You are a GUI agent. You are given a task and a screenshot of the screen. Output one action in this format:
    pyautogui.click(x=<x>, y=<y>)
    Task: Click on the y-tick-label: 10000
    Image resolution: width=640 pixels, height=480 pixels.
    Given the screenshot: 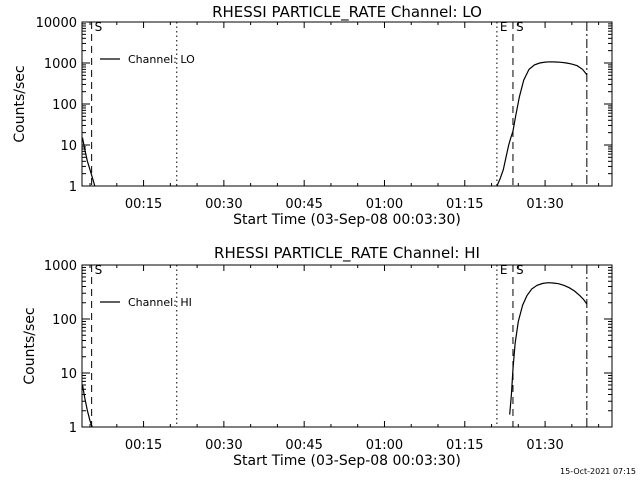 What is the action you would take?
    pyautogui.click(x=56, y=23)
    